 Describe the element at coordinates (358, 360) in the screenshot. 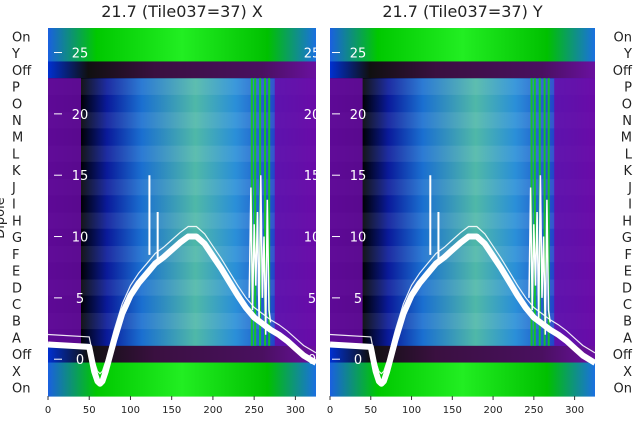

I see `overlay-tick-label: 0` at that location.